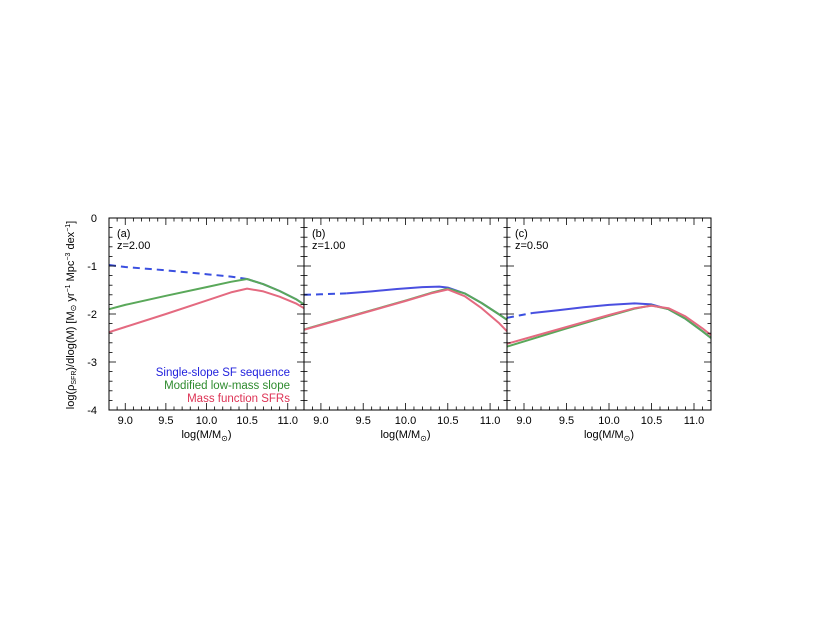 The image size is (814, 629). Describe the element at coordinates (238, 399) in the screenshot. I see `legend-entry: Mass function SFRs` at that location.